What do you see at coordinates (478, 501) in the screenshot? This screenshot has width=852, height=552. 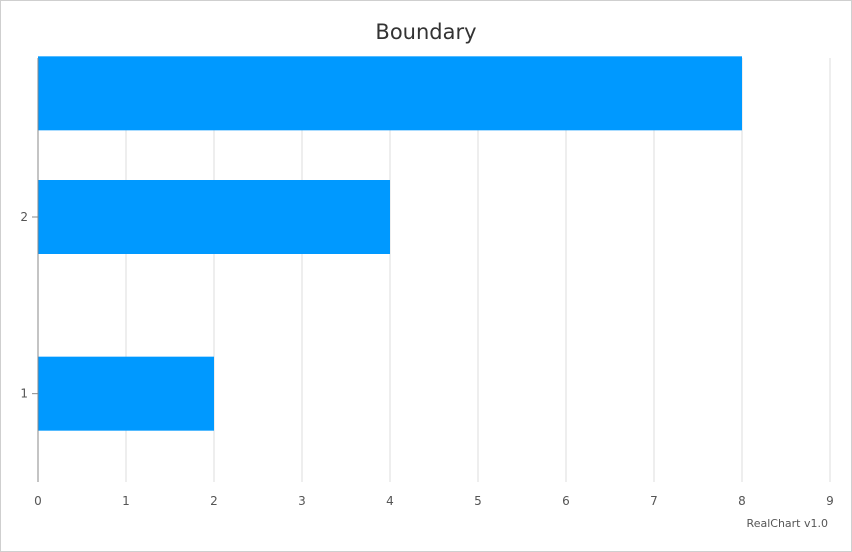 I see `x-tick-label: 5` at bounding box center [478, 501].